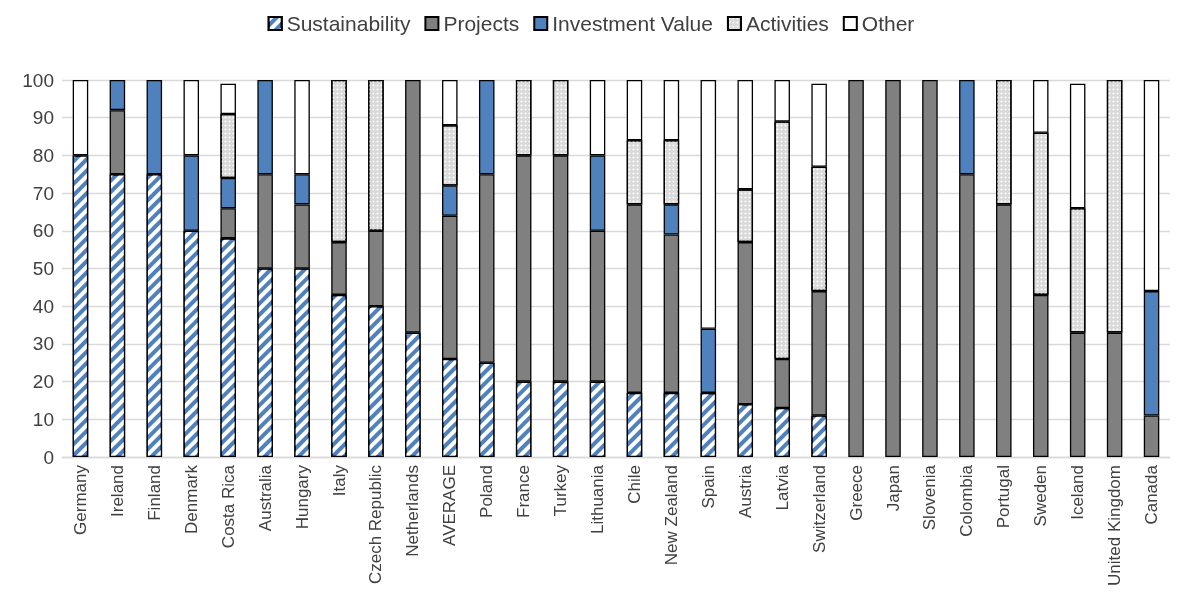  I want to click on legend-label: Sustainability, so click(348, 23).